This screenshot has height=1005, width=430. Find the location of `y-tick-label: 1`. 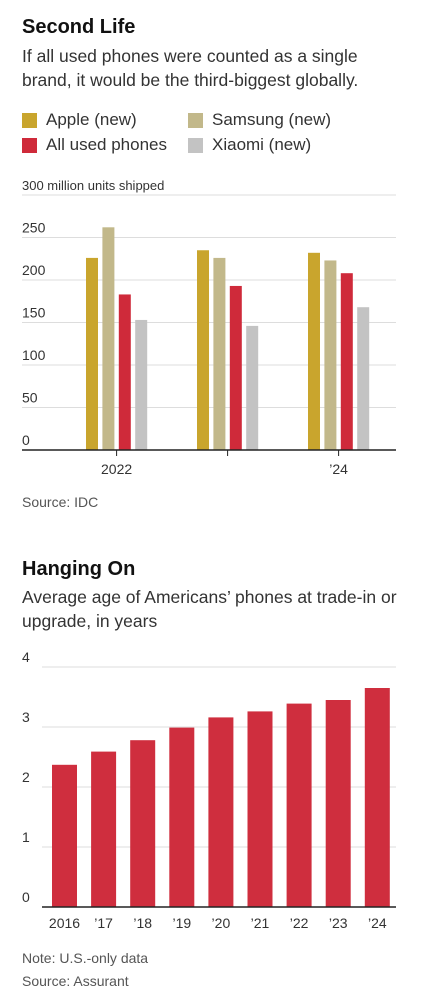

y-tick-label: 1 is located at coordinates (26, 837).